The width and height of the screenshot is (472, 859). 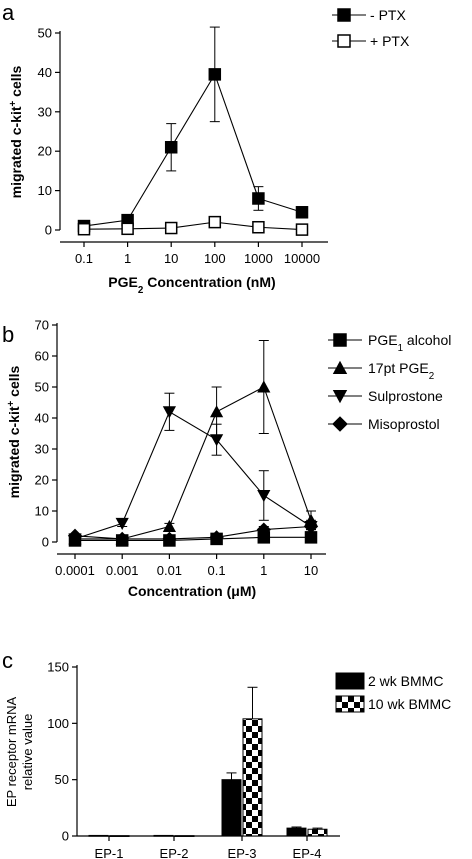 What do you see at coordinates (45, 72) in the screenshot?
I see `panel-a-y-tick-label: 40` at bounding box center [45, 72].